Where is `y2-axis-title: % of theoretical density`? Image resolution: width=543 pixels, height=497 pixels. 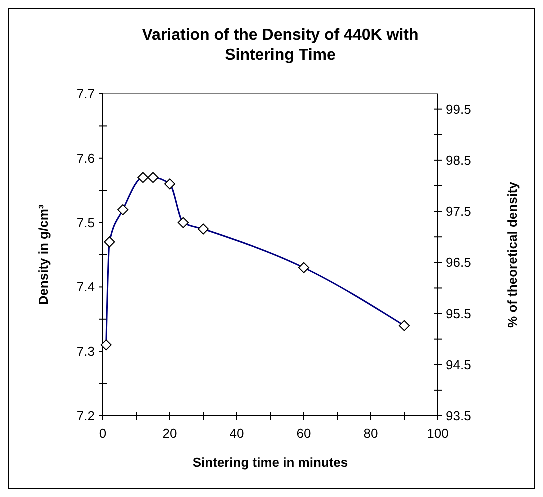 y2-axis-title: % of theoretical density is located at coordinates (512, 254).